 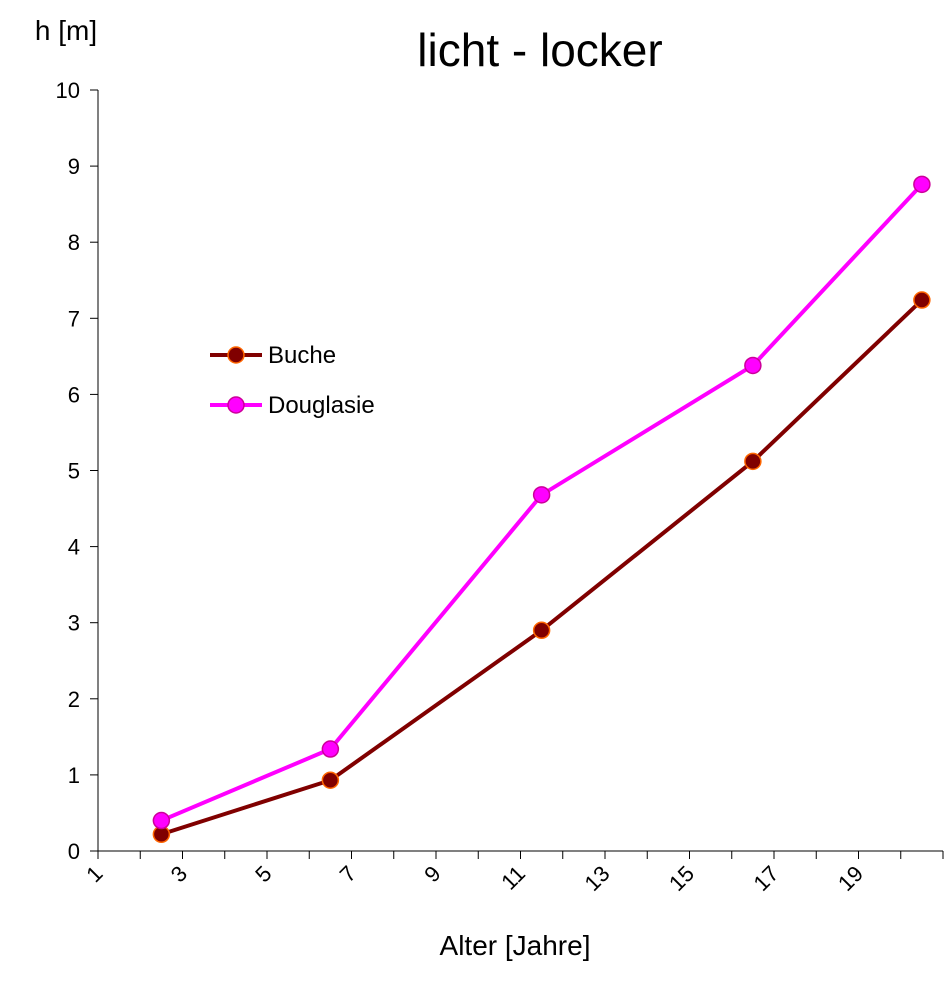 I want to click on y-tick-label: 4, so click(x=74, y=547).